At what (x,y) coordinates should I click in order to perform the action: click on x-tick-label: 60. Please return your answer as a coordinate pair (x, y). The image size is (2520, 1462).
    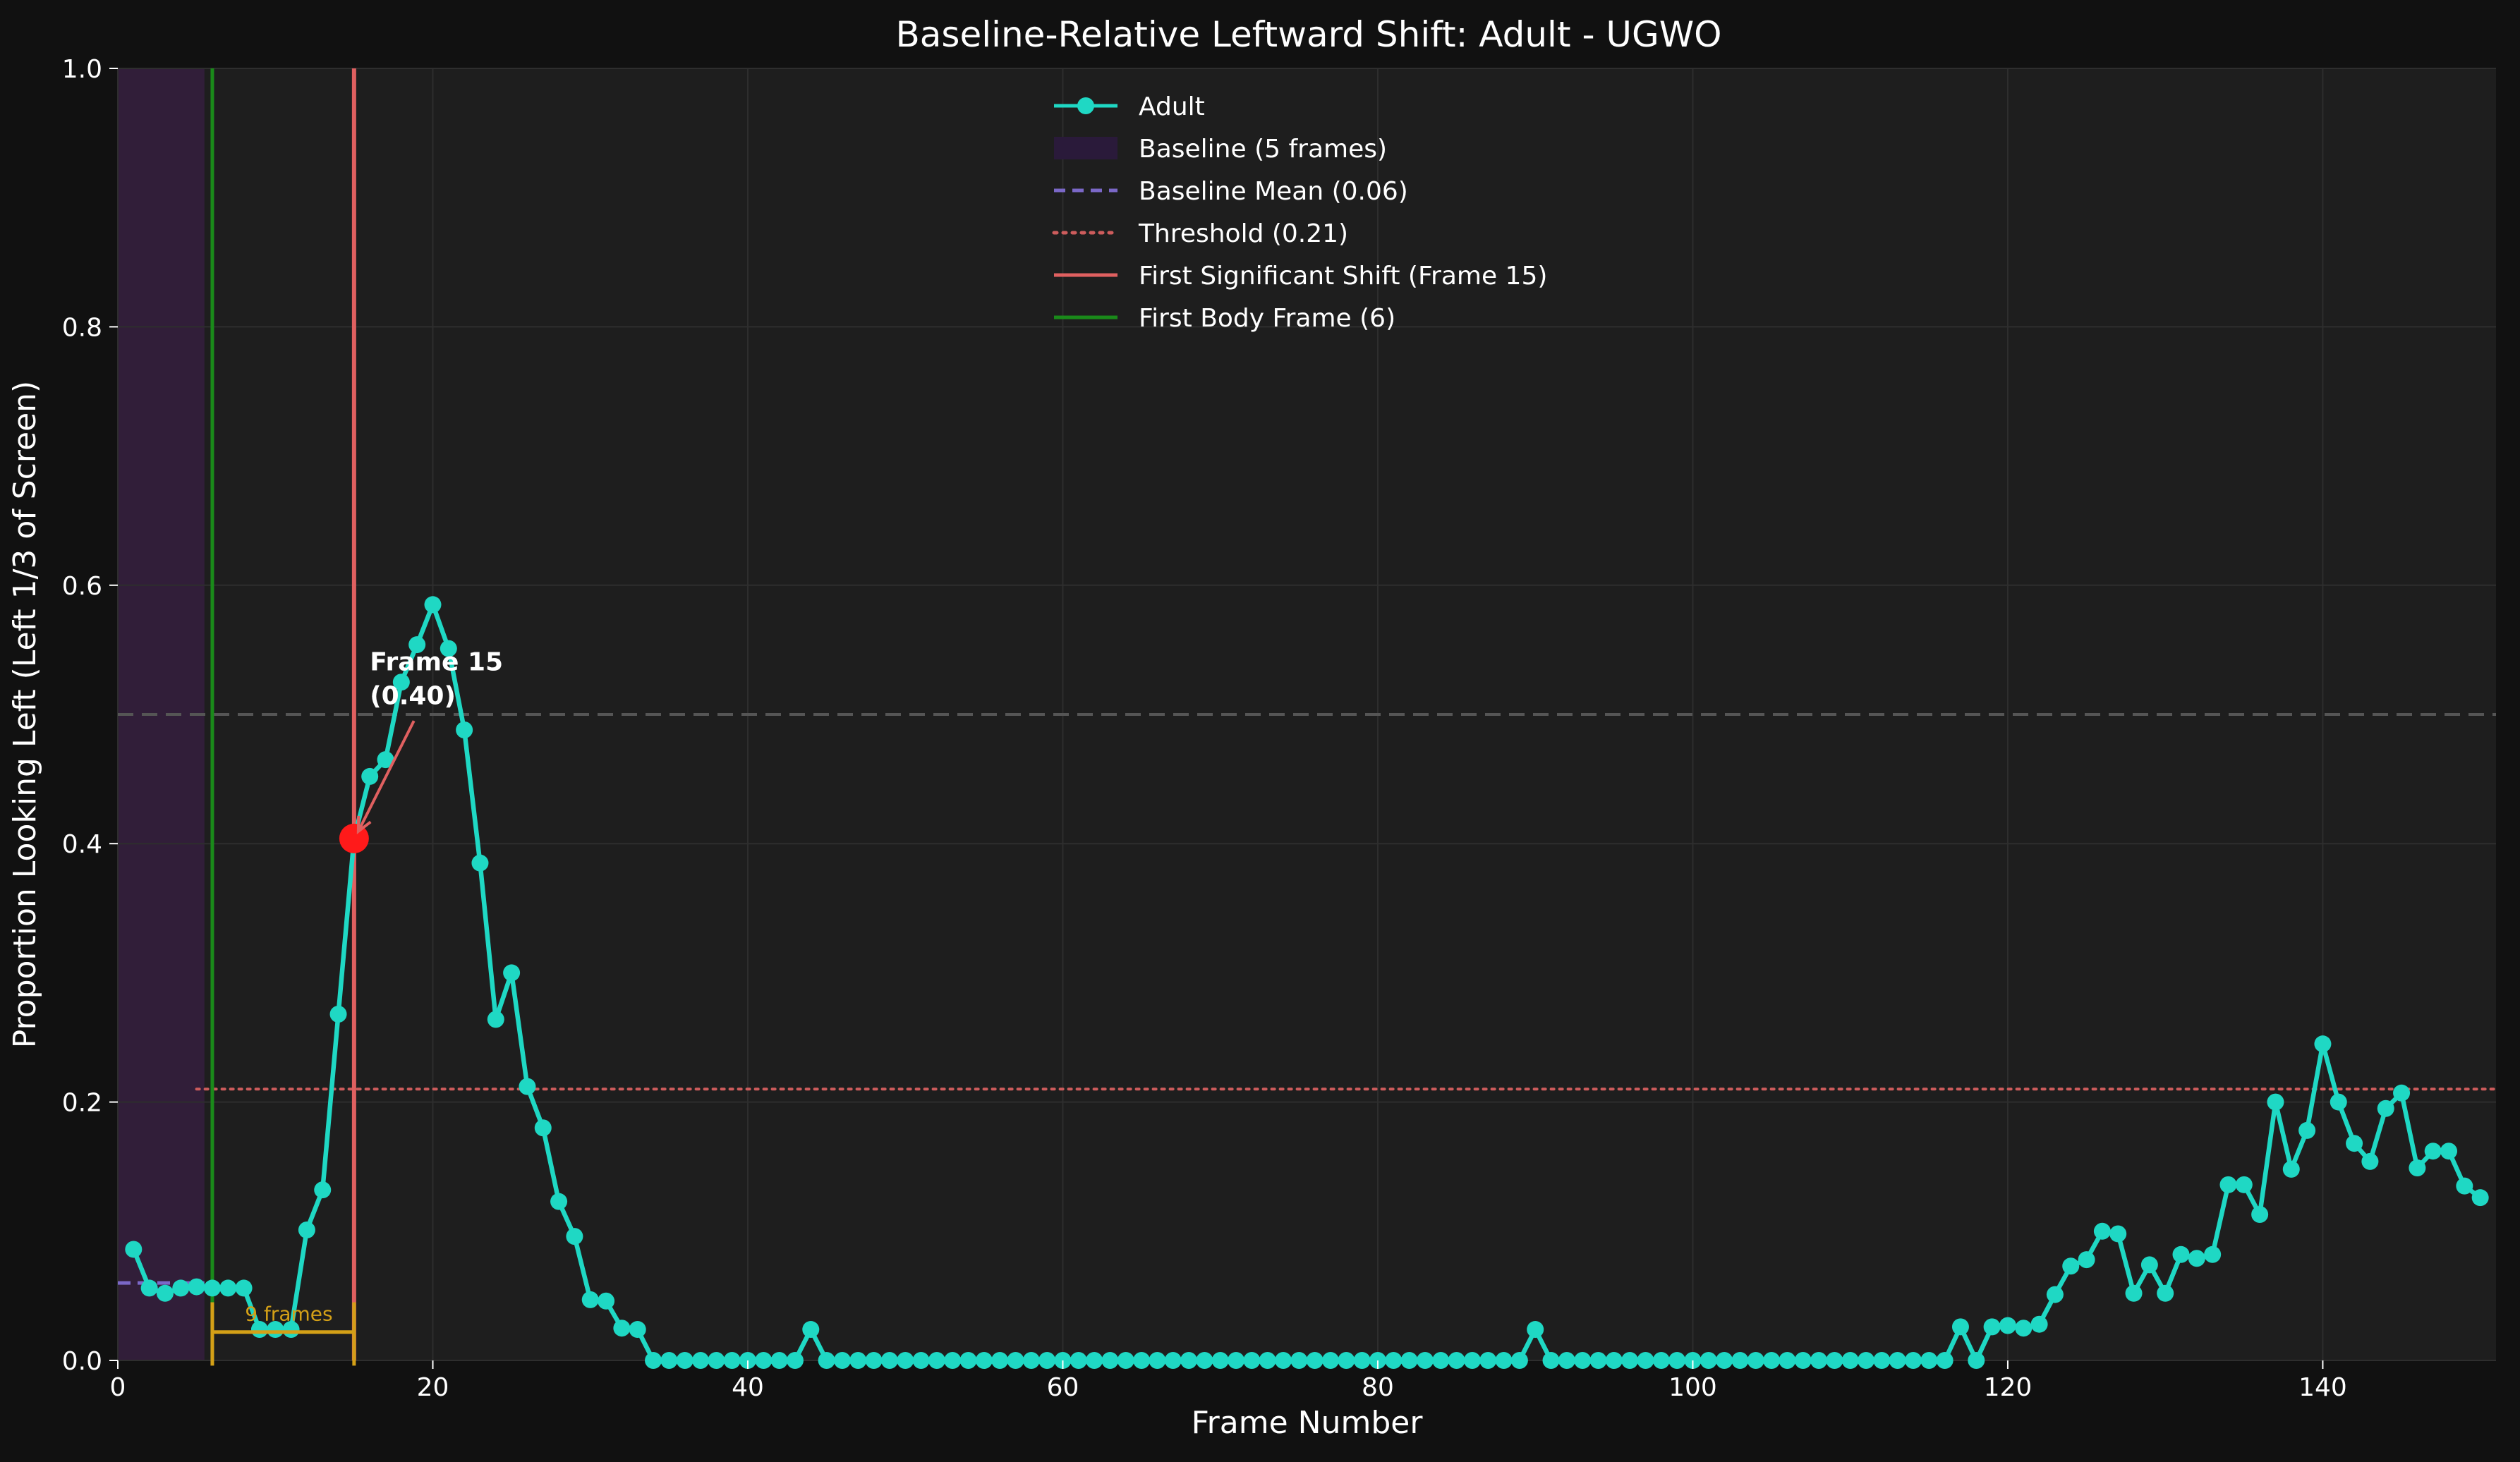
    Looking at the image, I should click on (1063, 1387).